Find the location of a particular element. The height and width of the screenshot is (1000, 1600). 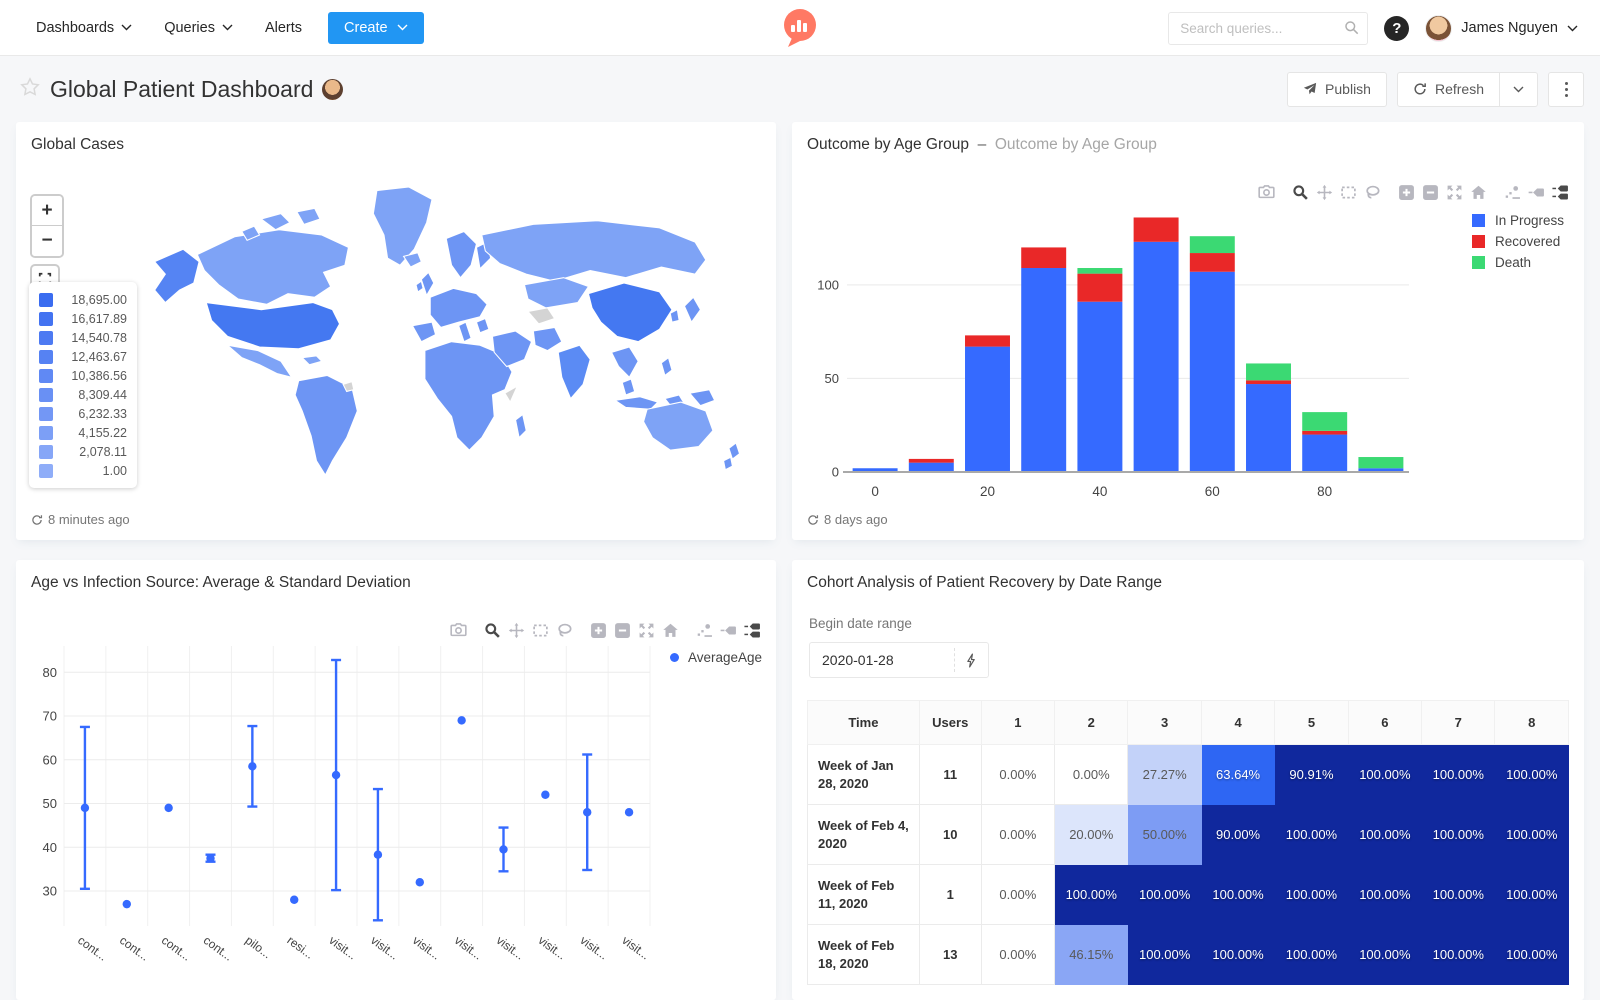

search-icon is located at coordinates (1351, 30).